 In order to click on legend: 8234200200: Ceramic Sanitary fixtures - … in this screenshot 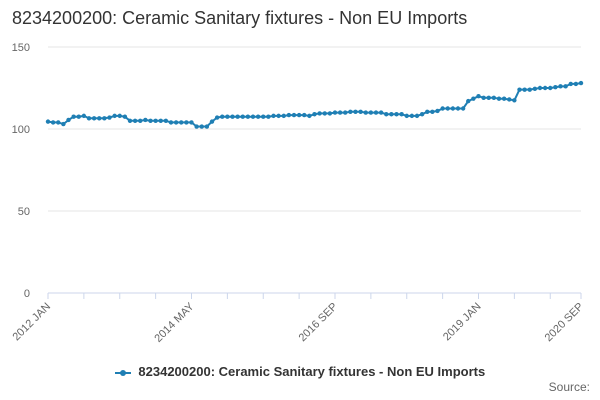, I will do `click(300, 371)`.